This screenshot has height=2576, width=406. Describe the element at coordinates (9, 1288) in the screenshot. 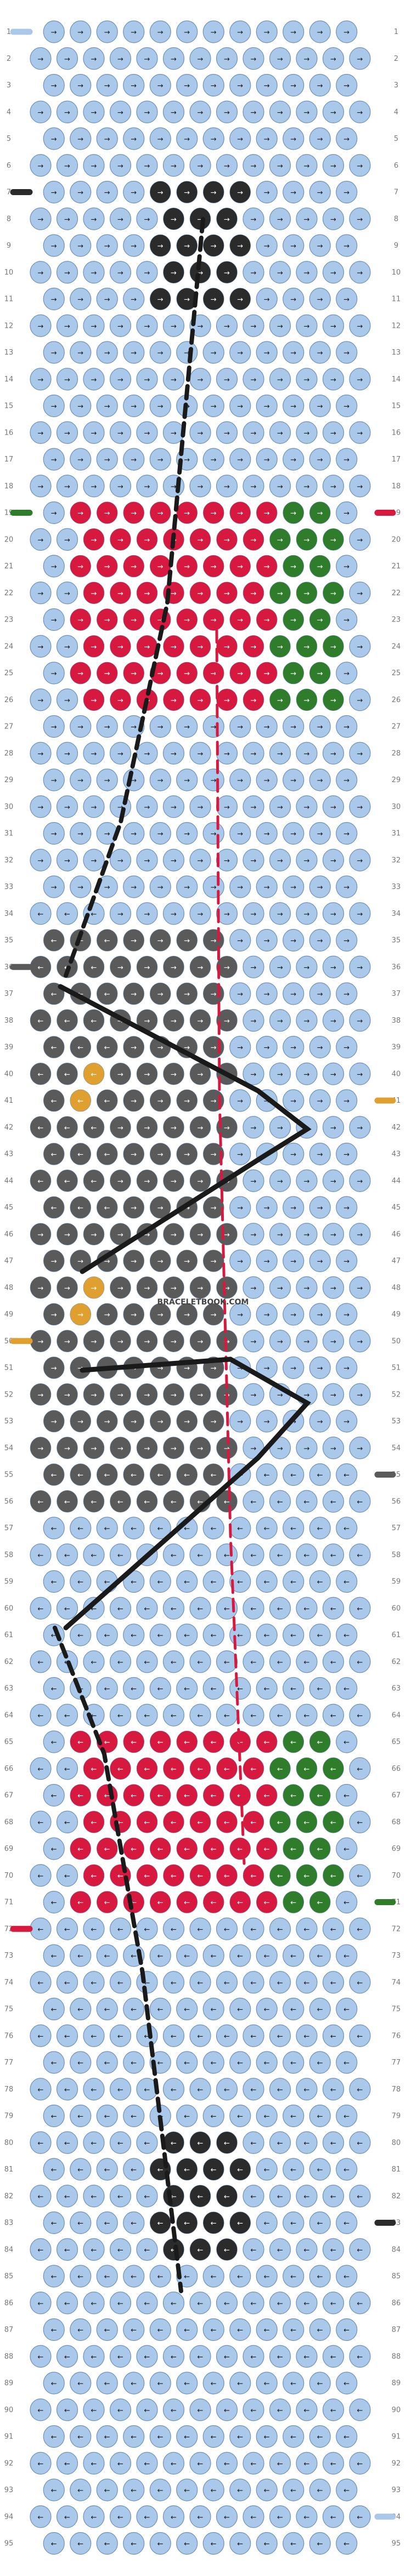

I see `row-number-left: 48` at that location.